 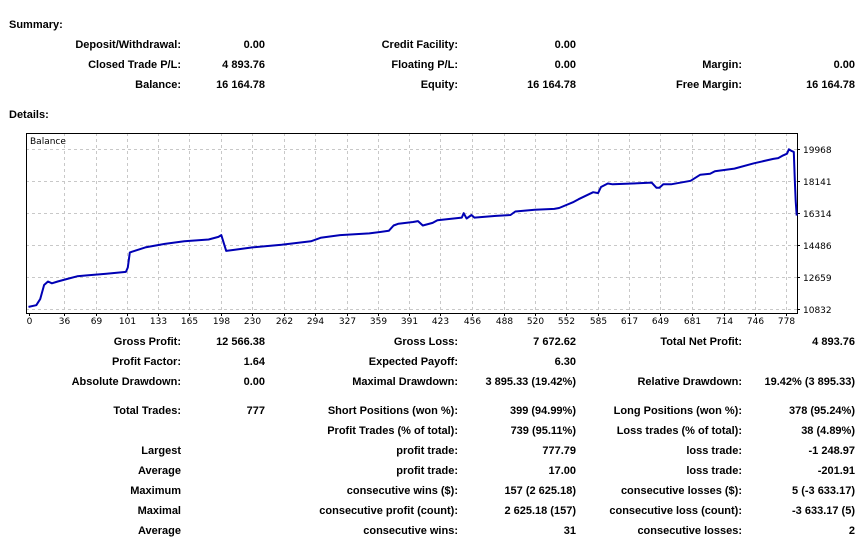 I want to click on x-tick-label: 488, so click(x=504, y=322).